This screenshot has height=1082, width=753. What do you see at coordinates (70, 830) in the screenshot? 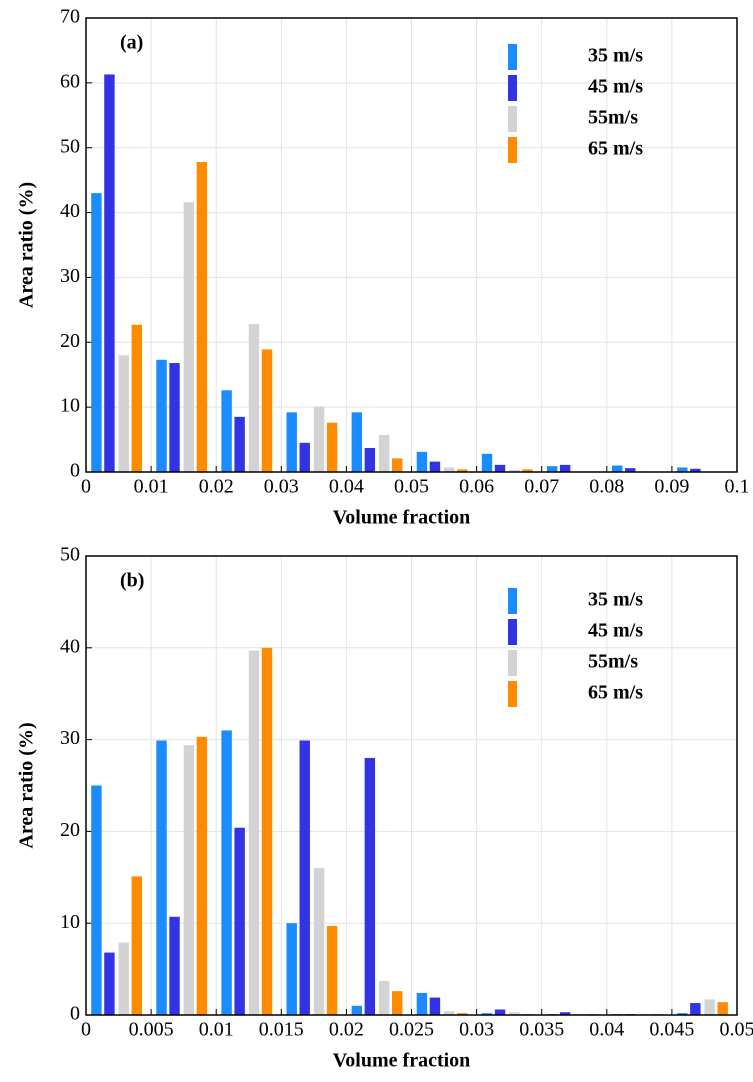
I see `y-tick-label: 20` at bounding box center [70, 830].